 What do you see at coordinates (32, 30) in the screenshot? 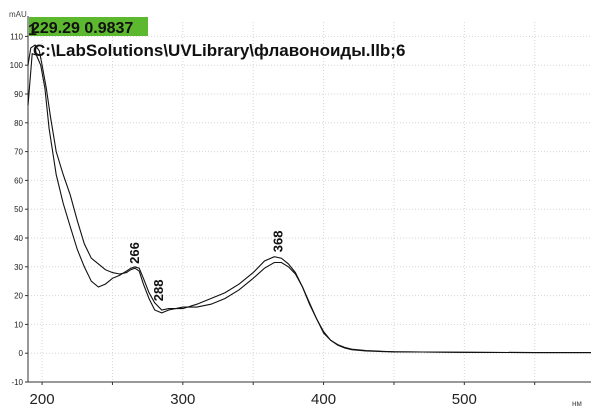
I see `match-overlay-glyph: 1` at bounding box center [32, 30].